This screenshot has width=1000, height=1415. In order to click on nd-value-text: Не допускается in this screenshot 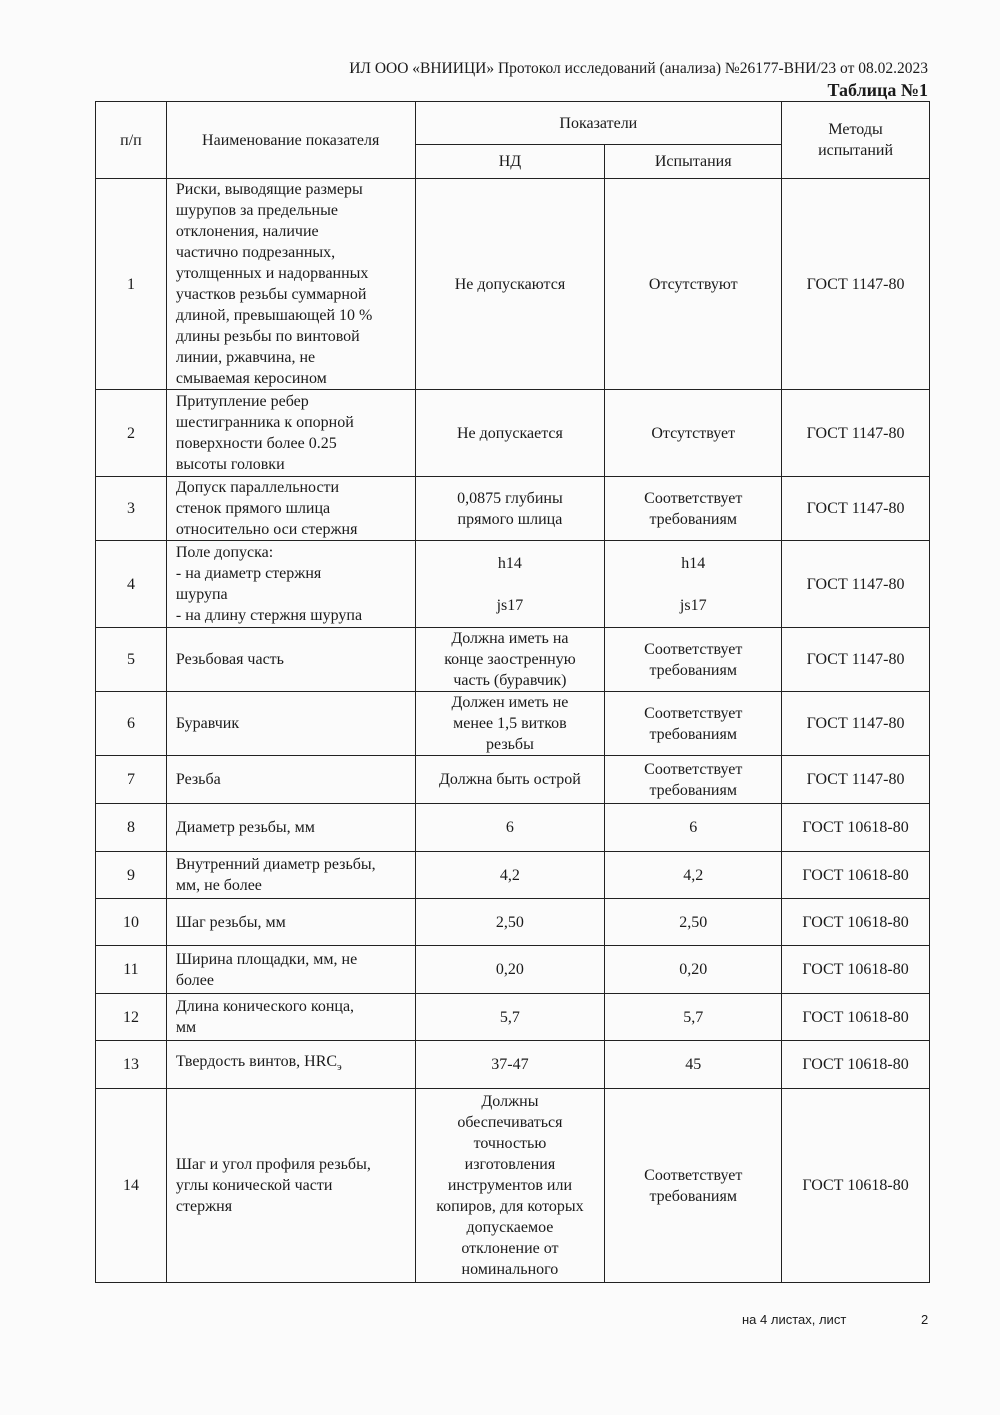, I will do `click(510, 433)`.